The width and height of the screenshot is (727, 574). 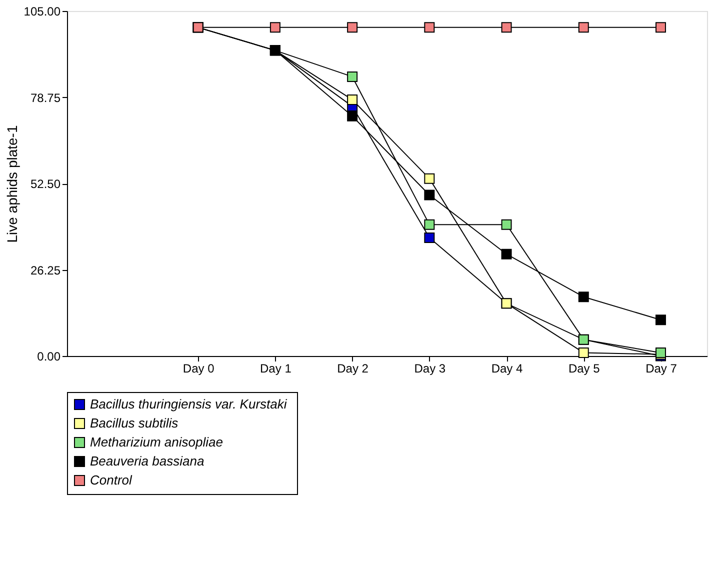 I want to click on y-tick-label: 0.00, so click(x=49, y=357).